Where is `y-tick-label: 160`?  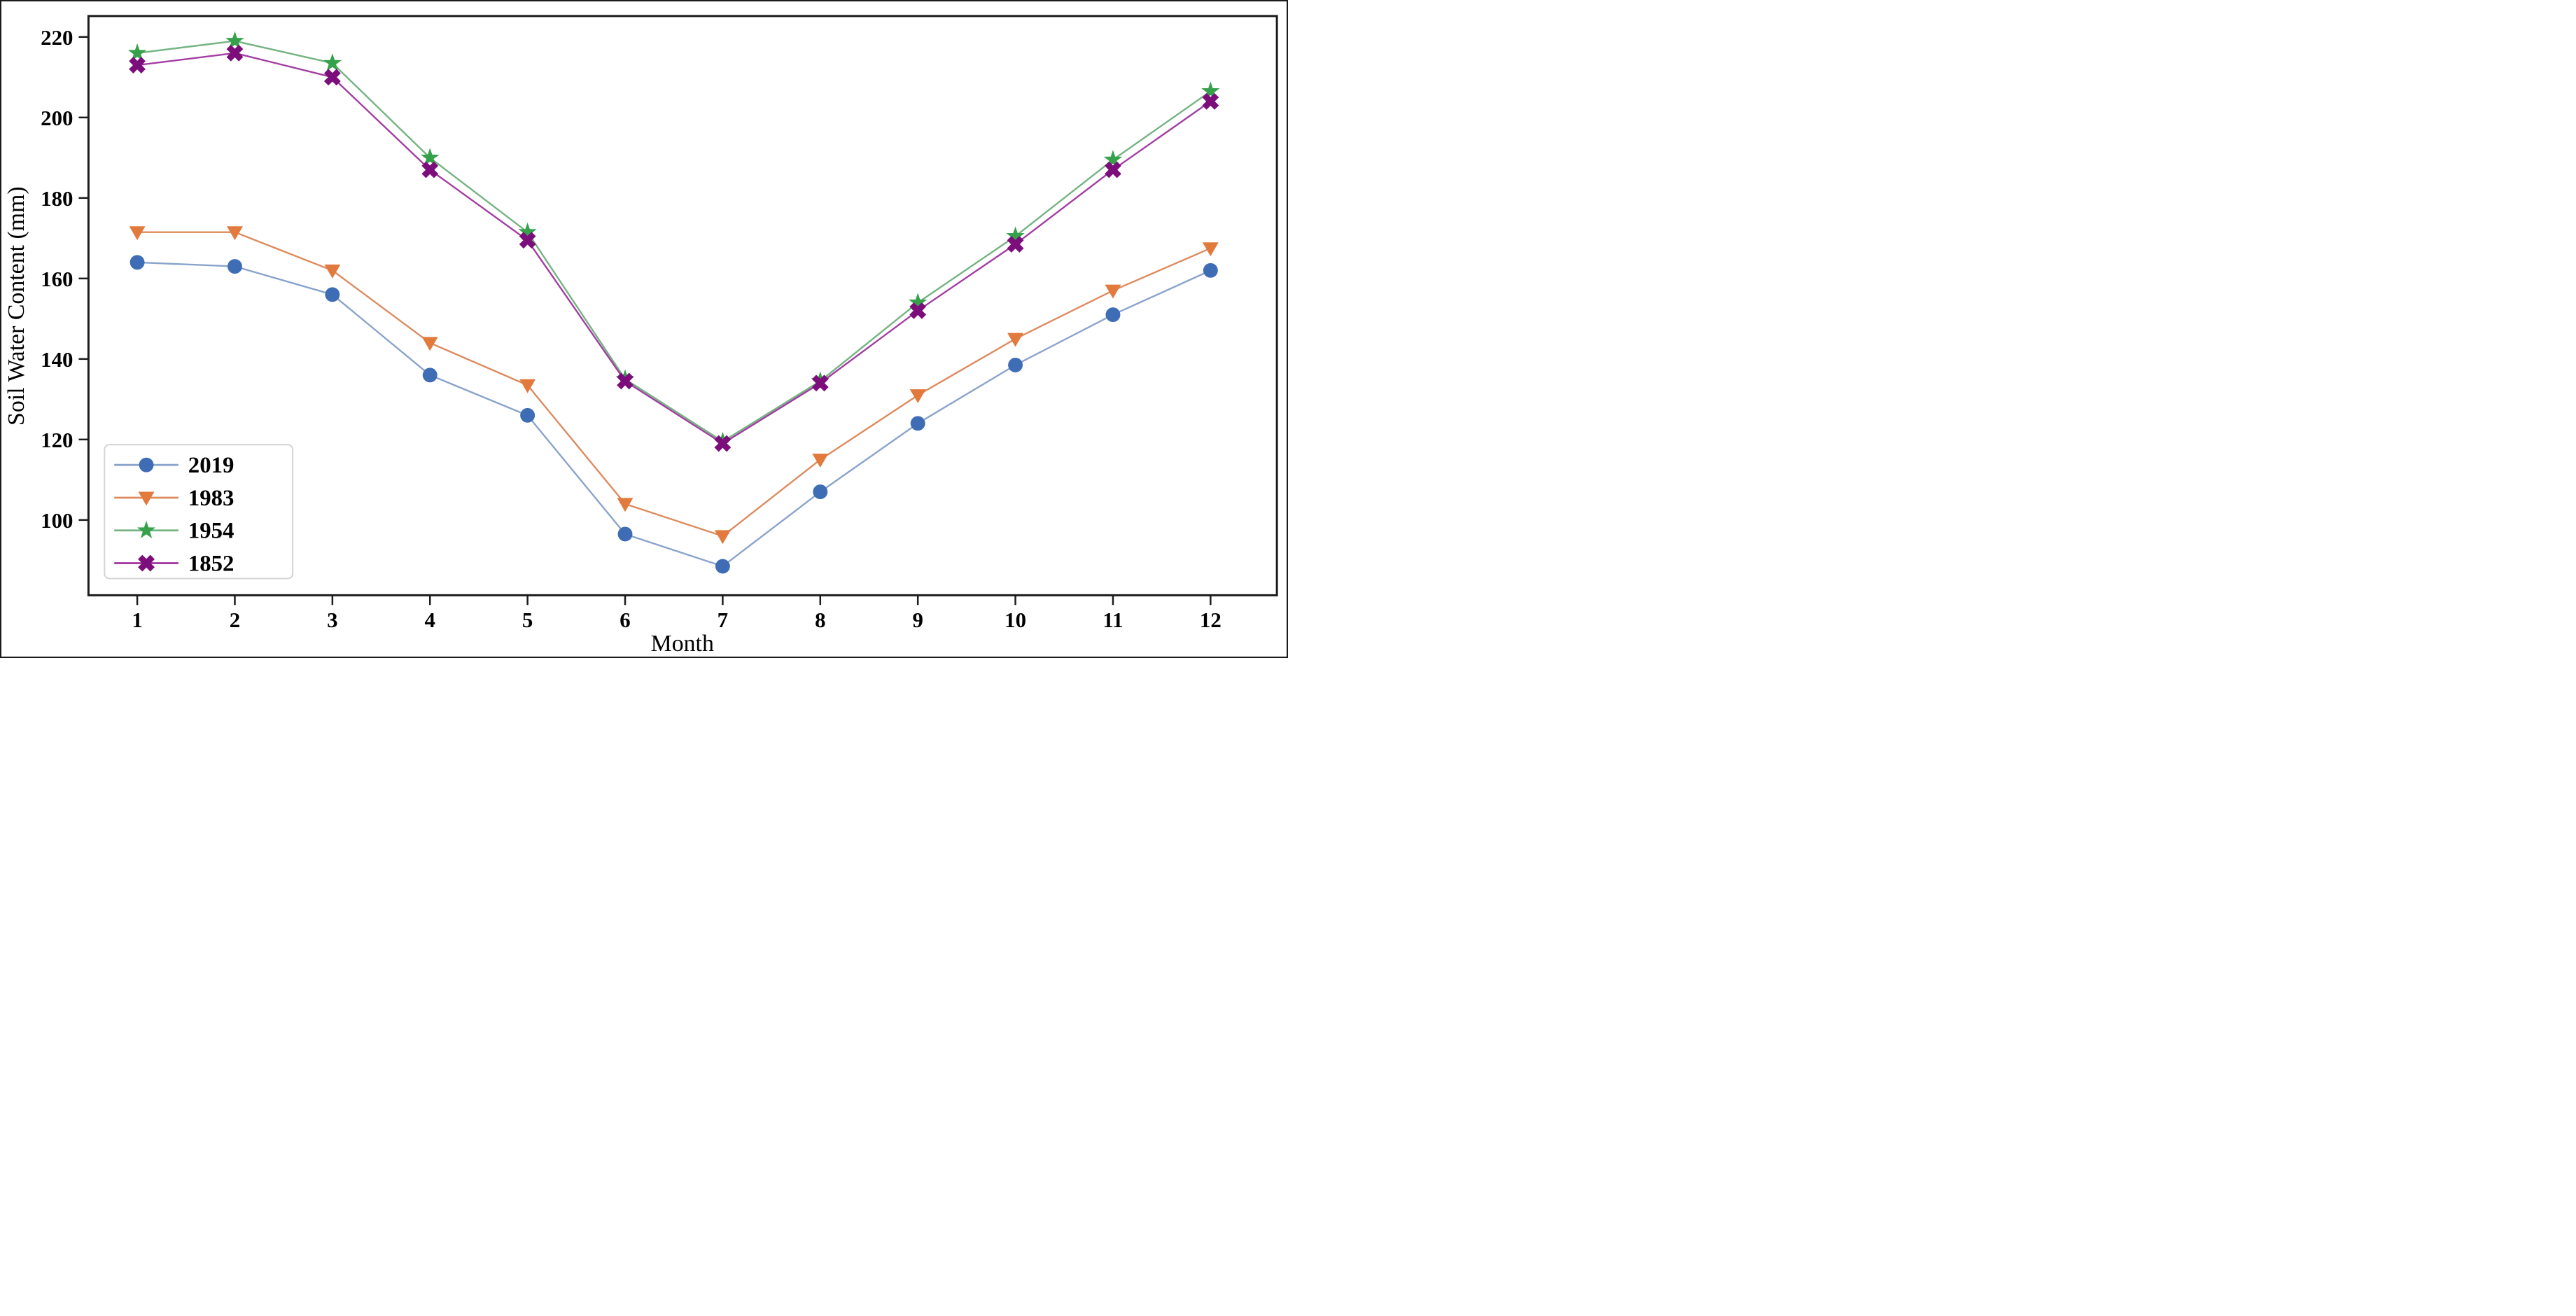
y-tick-label: 160 is located at coordinates (57, 279).